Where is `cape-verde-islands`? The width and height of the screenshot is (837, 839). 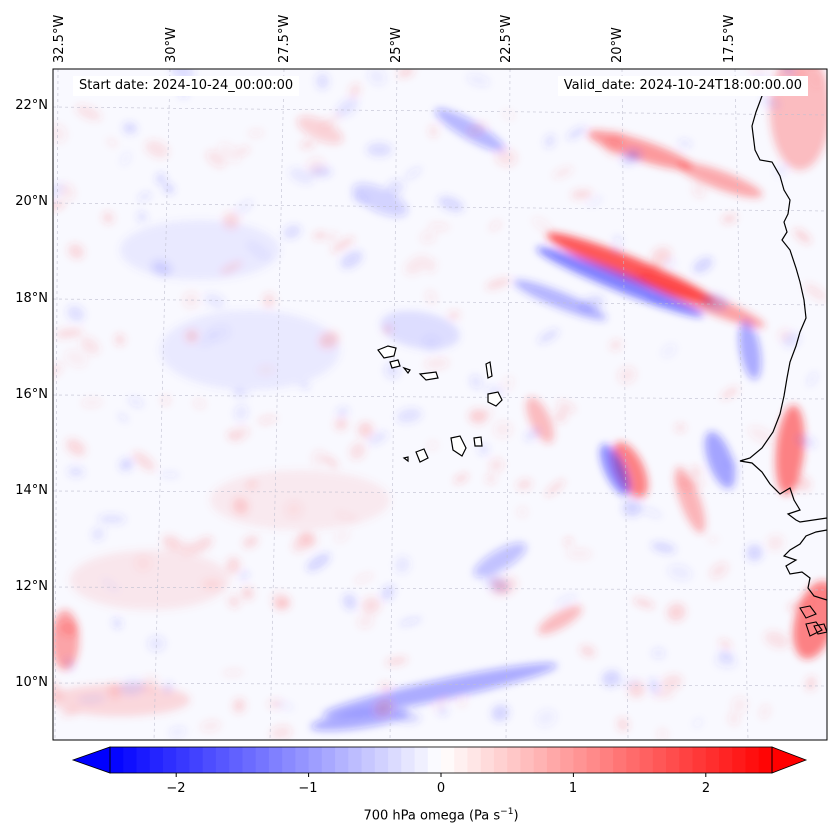 cape-verde-islands is located at coordinates (440, 404).